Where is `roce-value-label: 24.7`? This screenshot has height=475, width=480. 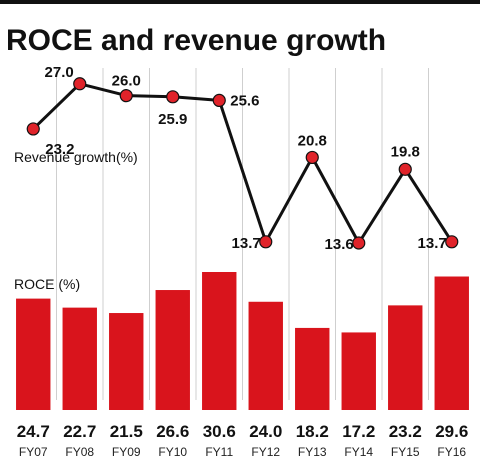 roce-value-label: 24.7 is located at coordinates (33, 431).